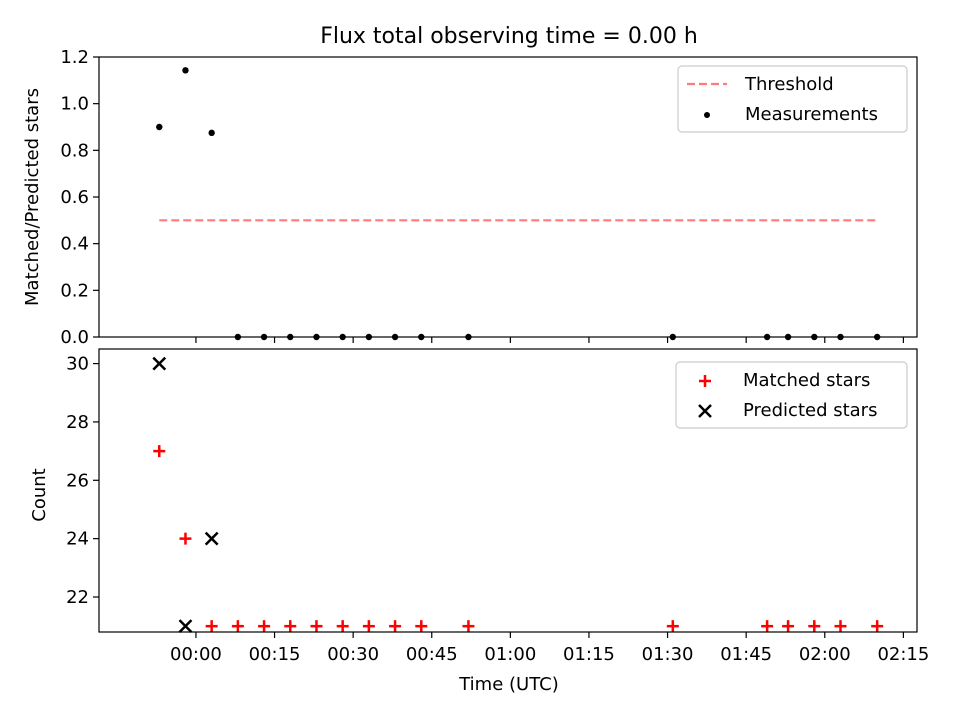 The width and height of the screenshot is (960, 720). What do you see at coordinates (508, 684) in the screenshot?
I see `x-axis-label: Time (UTC)` at bounding box center [508, 684].